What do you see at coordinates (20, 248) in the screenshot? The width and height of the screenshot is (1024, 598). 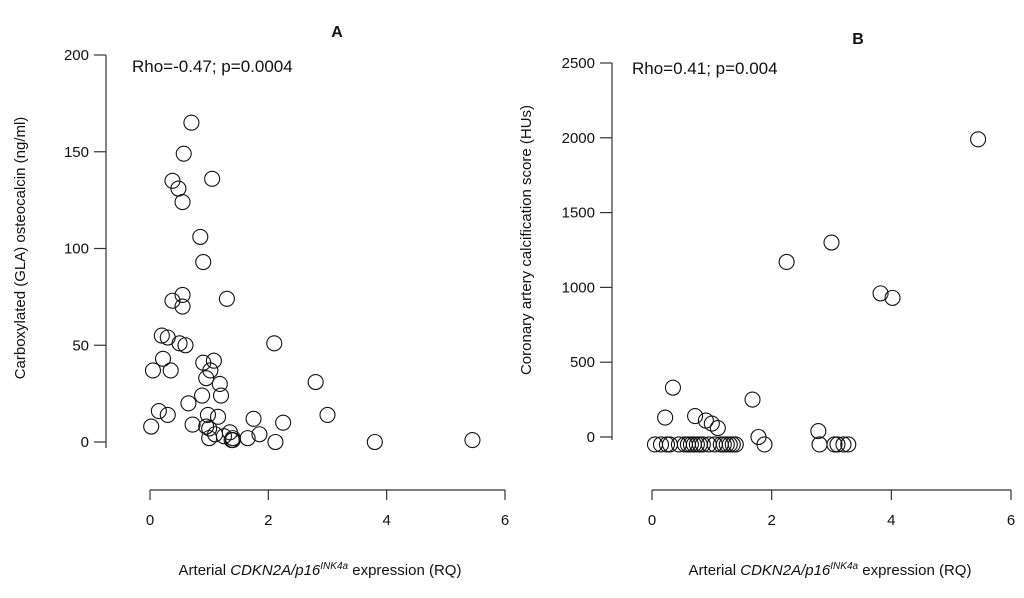 I see `panel-a-y-axis-label: Carboxylated (GLA) osteocalcin (ng/ml)` at bounding box center [20, 248].